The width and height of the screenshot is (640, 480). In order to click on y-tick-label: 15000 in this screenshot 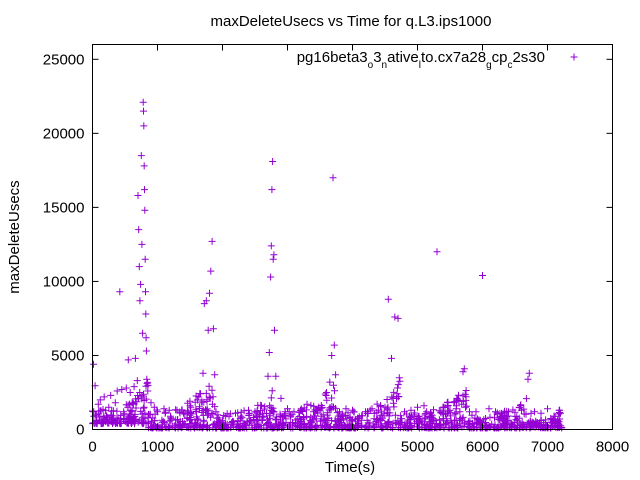, I will do `click(64, 207)`.